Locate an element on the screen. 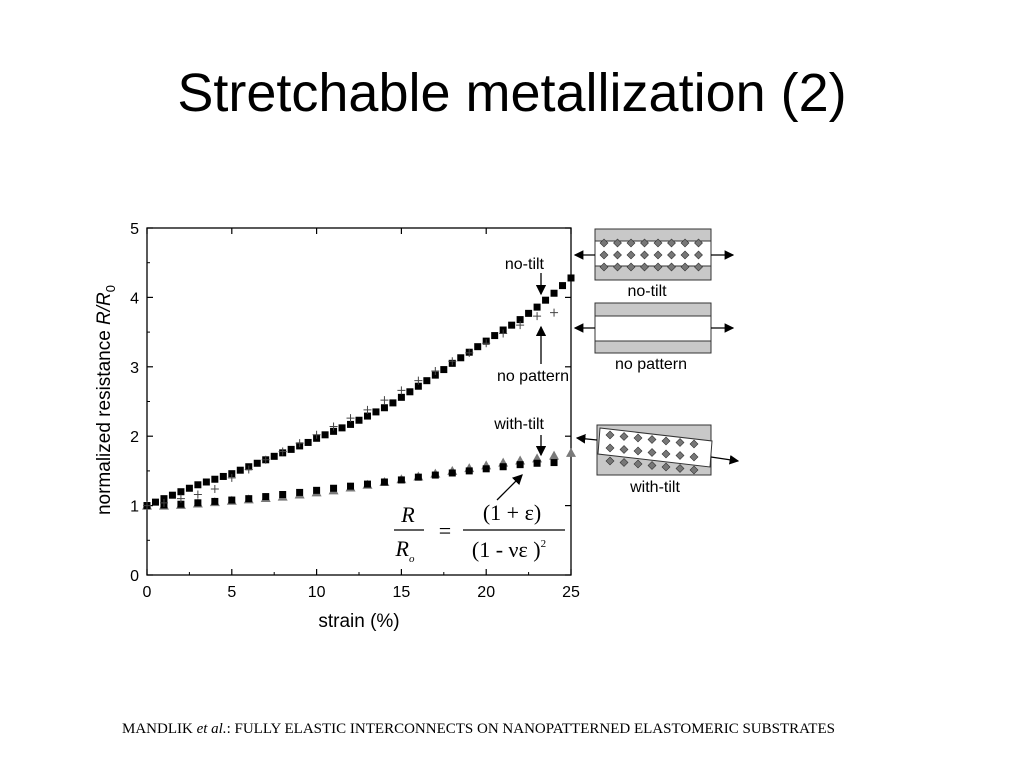 Image resolution: width=1024 pixels, height=768 pixels. schematic-with-tilt-left-arrow is located at coordinates (586, 439).